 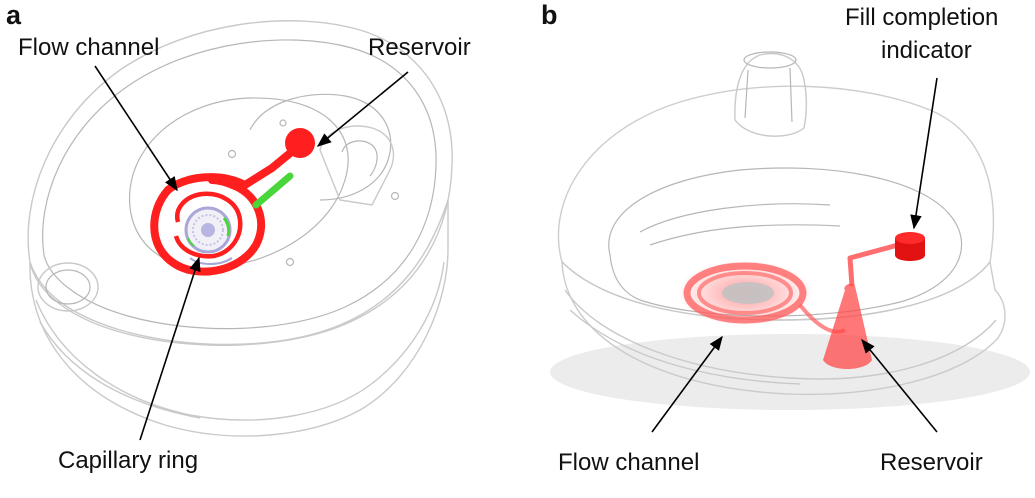 What do you see at coordinates (170, 348) in the screenshot?
I see `leader-capillary-ring-a` at bounding box center [170, 348].